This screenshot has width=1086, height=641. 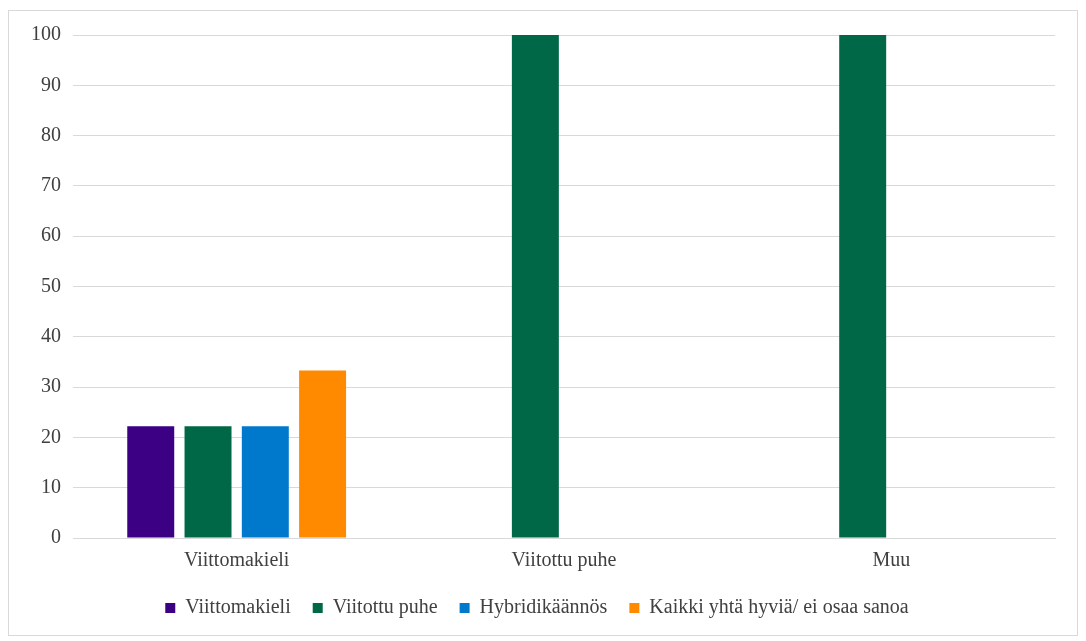 What do you see at coordinates (46, 33) in the screenshot?
I see `y-tick-label: 100` at bounding box center [46, 33].